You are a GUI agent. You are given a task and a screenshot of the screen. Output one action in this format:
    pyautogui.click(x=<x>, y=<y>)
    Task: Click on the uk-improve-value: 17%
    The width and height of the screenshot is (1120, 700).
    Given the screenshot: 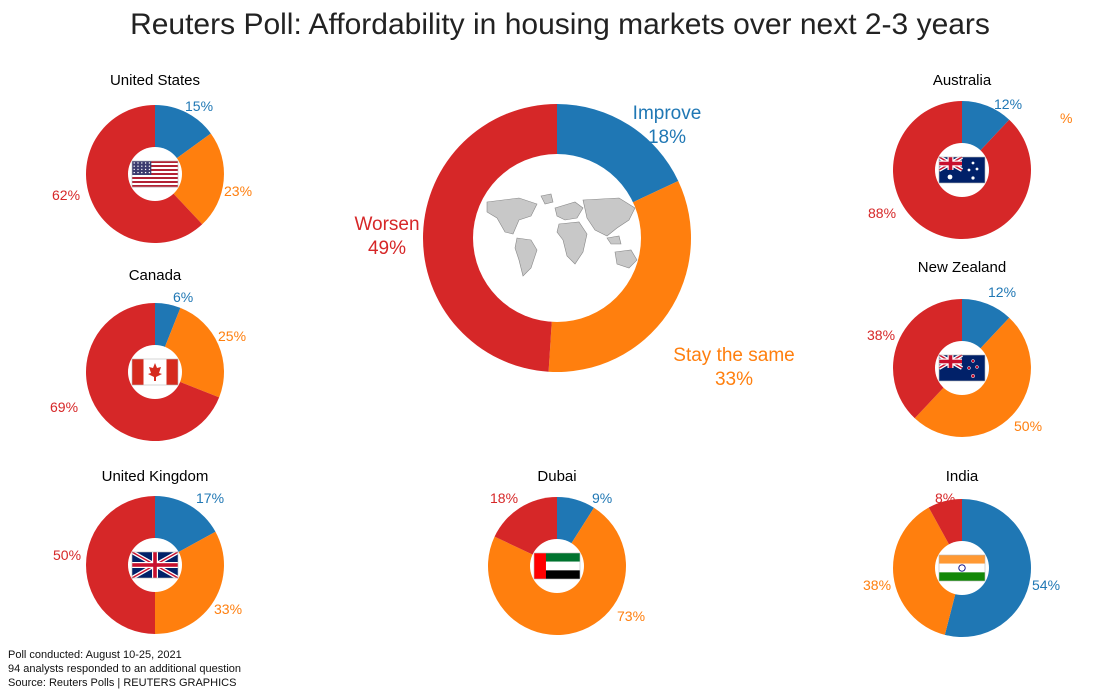 What is the action you would take?
    pyautogui.click(x=210, y=498)
    